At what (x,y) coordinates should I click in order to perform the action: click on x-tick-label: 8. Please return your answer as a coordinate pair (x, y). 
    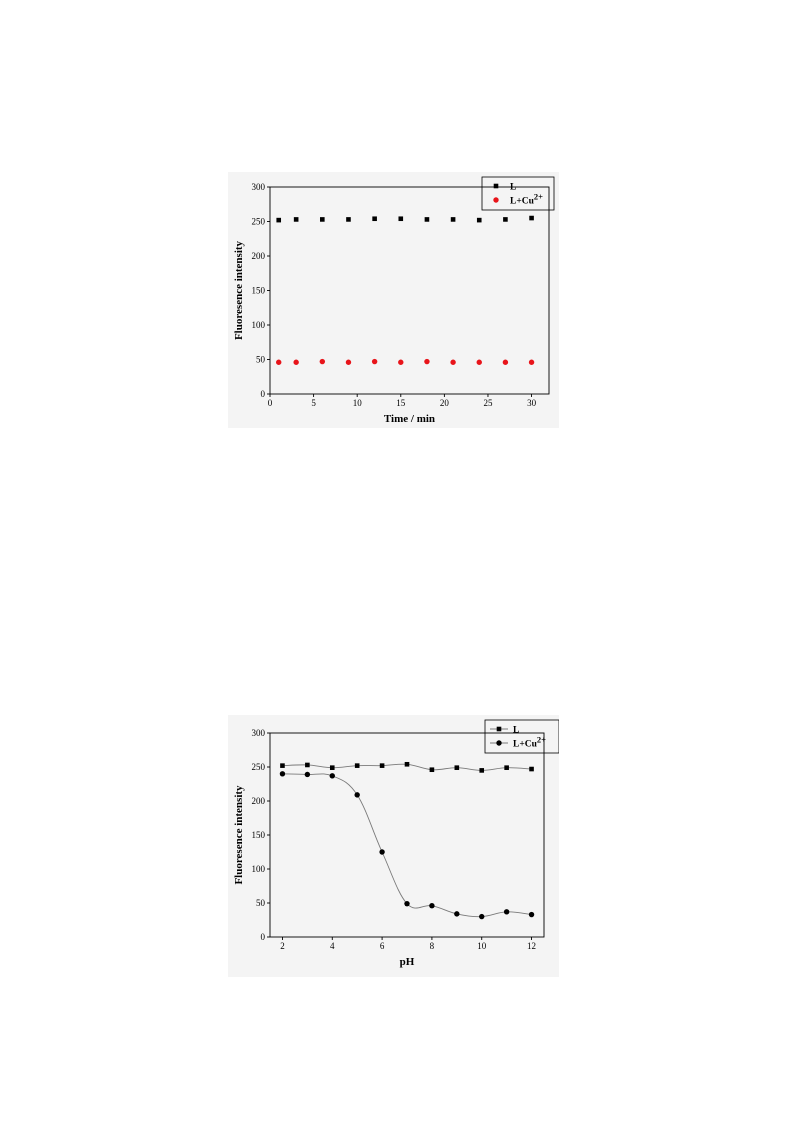
    Looking at the image, I should click on (432, 946).